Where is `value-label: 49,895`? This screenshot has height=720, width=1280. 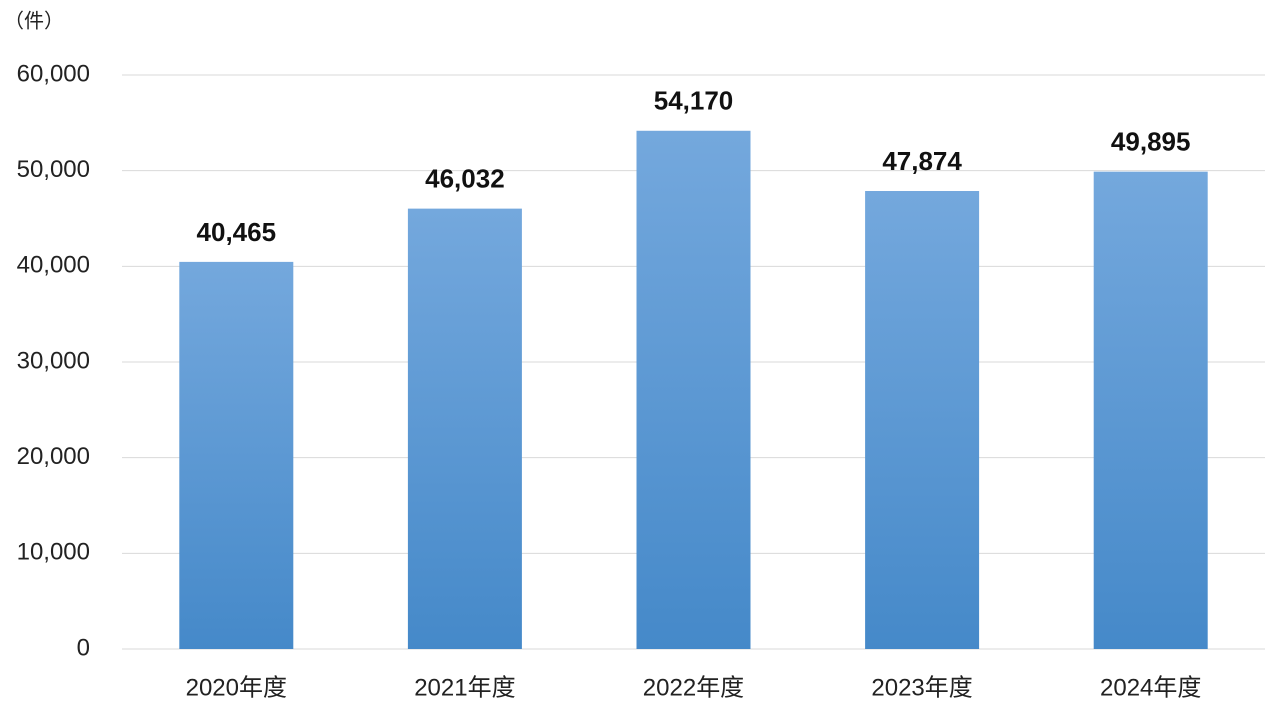
value-label: 49,895 is located at coordinates (1151, 142).